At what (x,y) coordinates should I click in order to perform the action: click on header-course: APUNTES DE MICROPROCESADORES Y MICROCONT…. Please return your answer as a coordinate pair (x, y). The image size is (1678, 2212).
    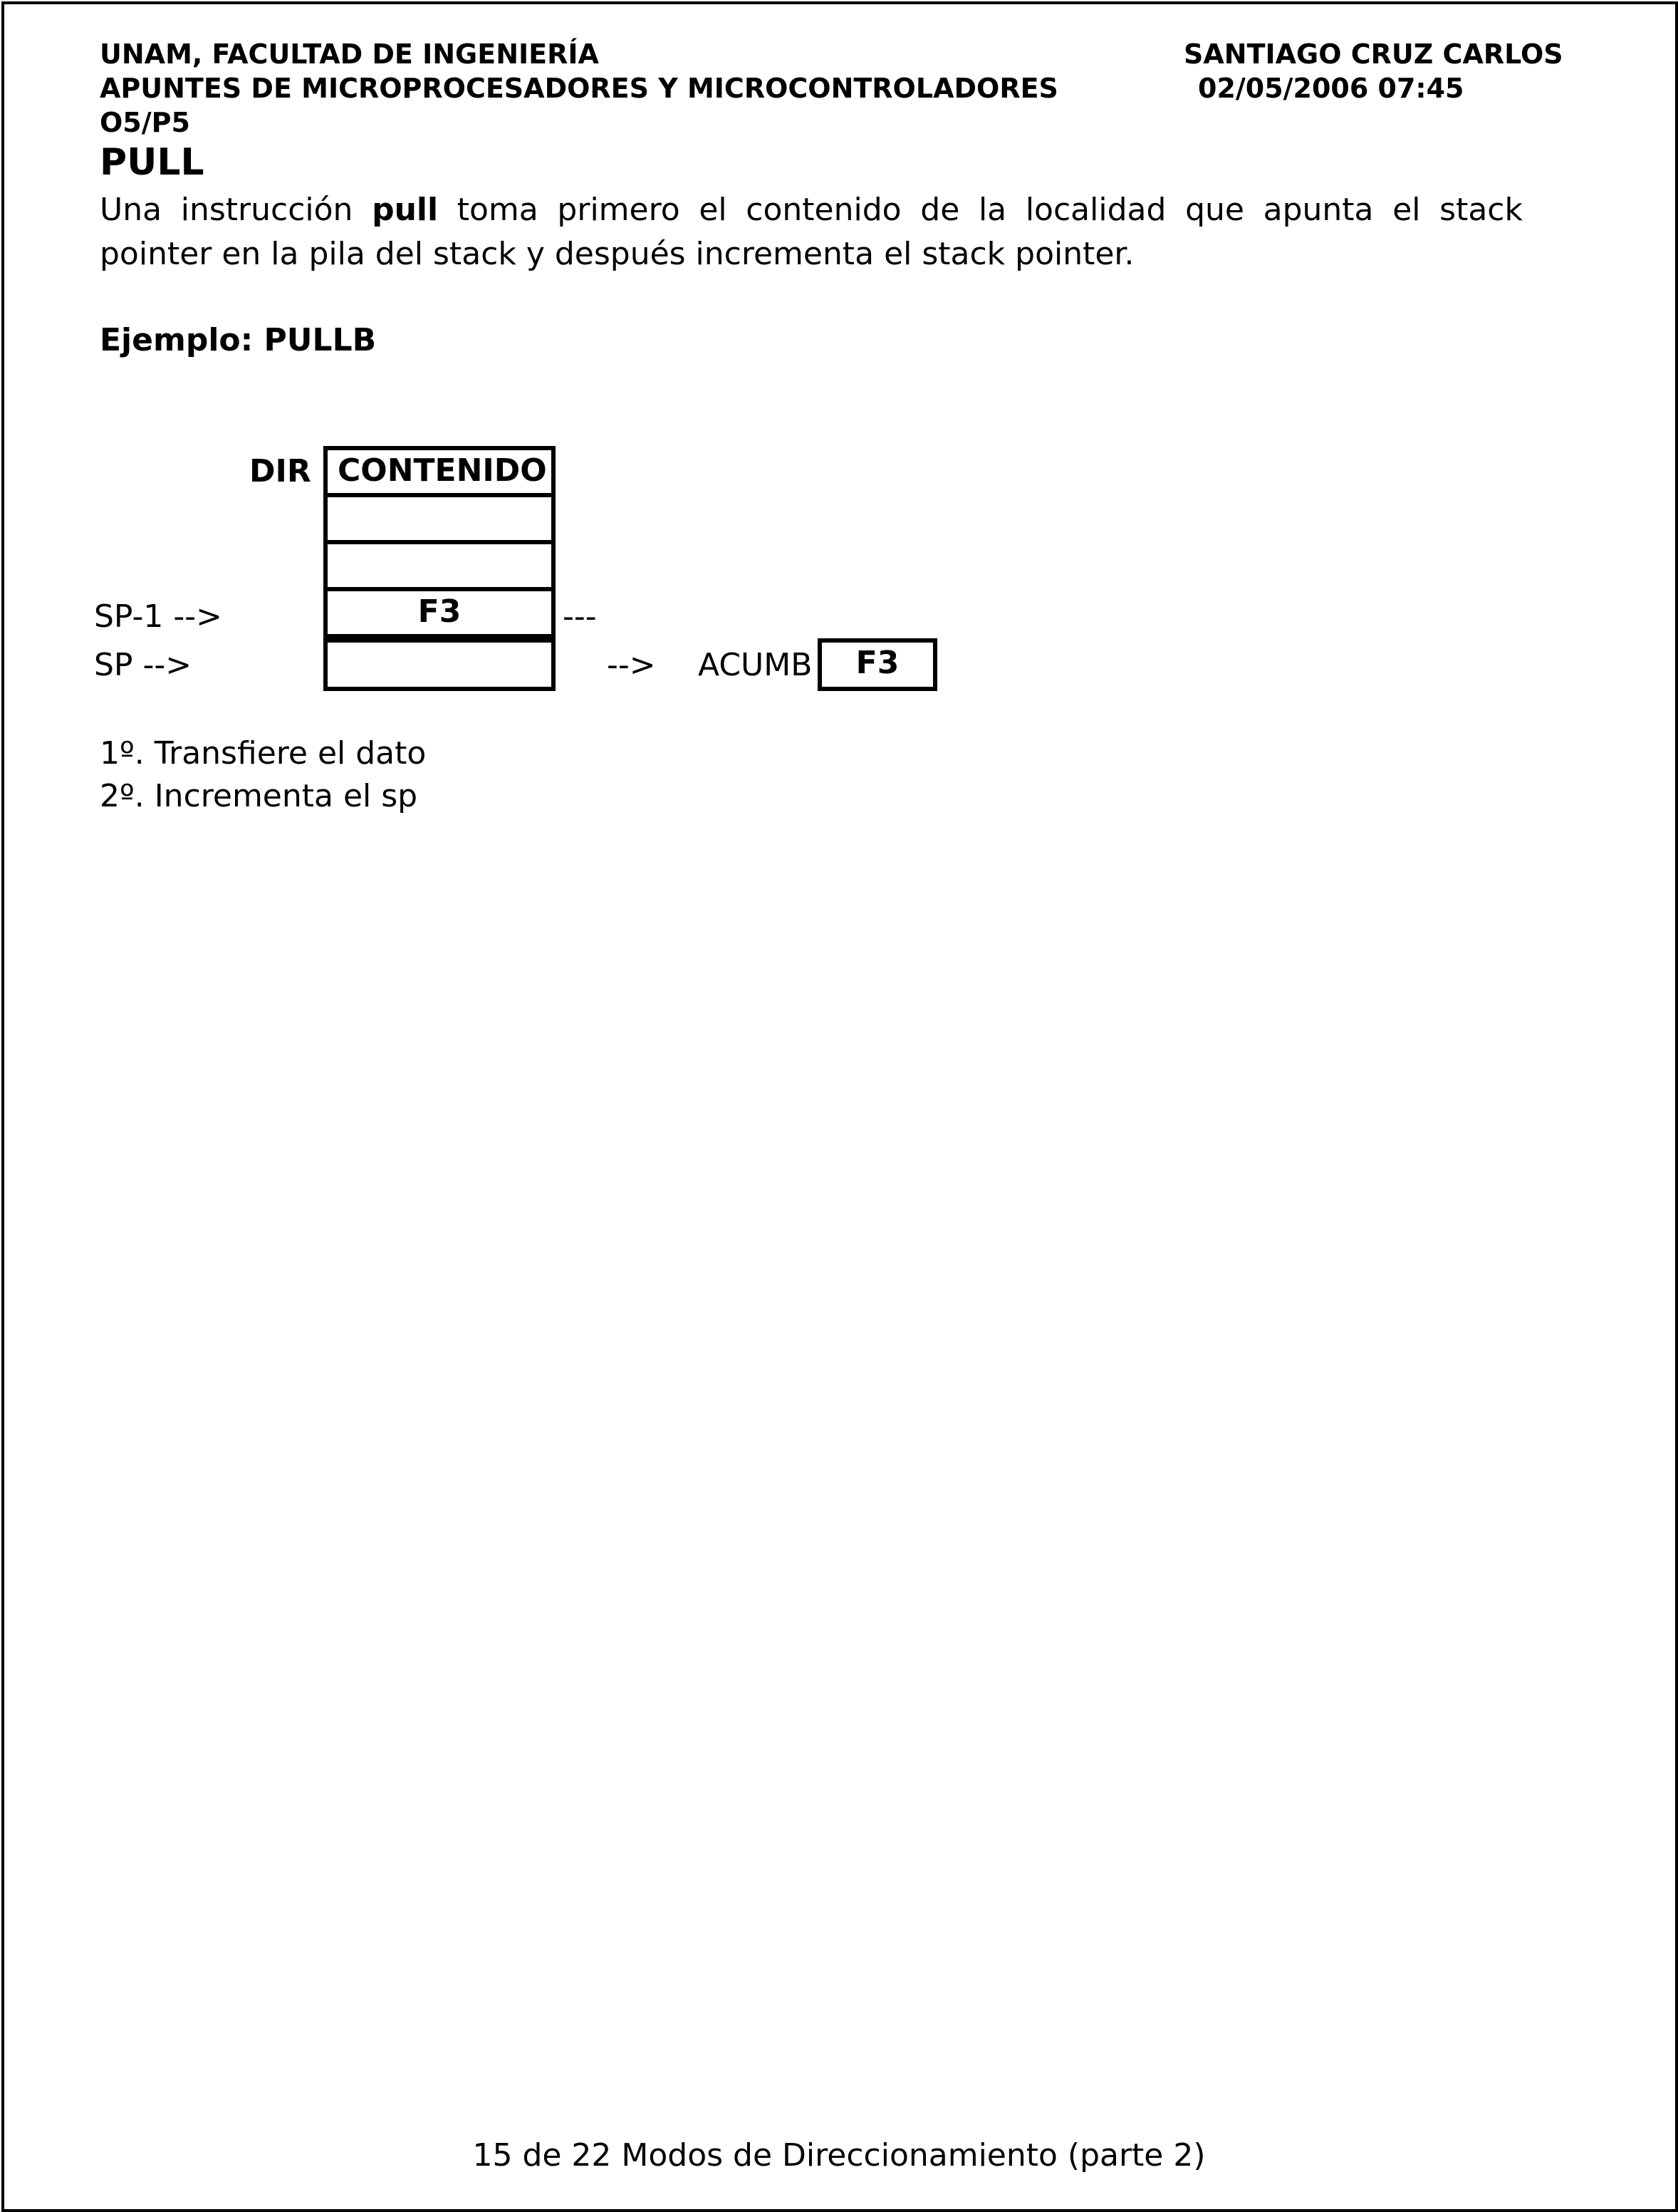
    Looking at the image, I should click on (579, 88).